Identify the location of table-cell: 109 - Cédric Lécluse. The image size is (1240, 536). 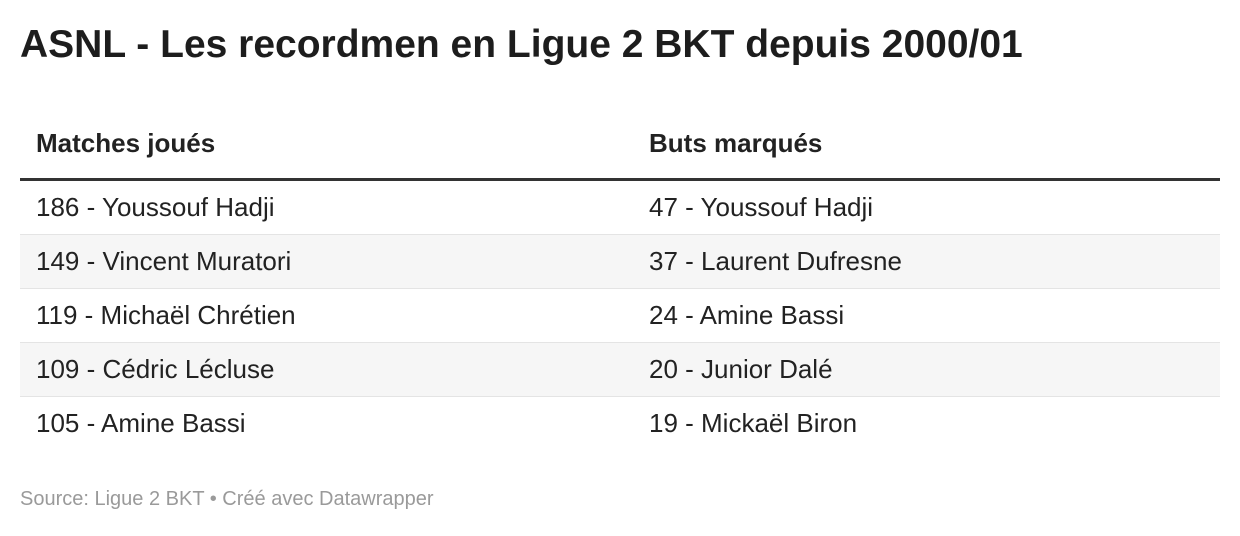
(326, 369).